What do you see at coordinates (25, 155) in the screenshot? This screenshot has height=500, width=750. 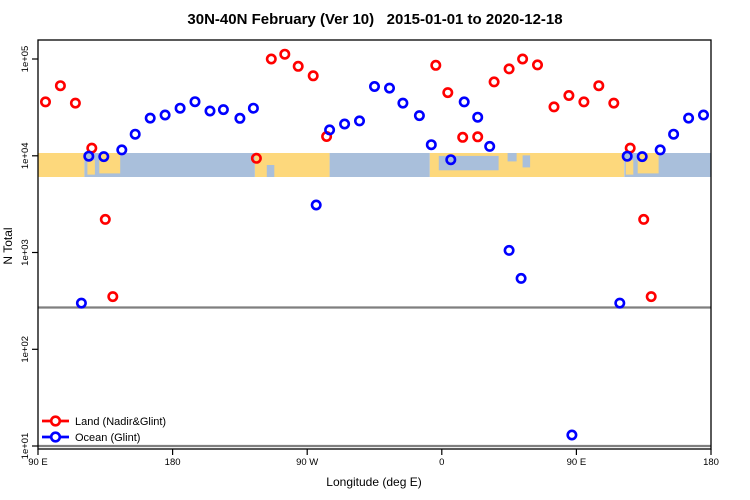 I see `y-tick-label: 1e+04` at bounding box center [25, 155].